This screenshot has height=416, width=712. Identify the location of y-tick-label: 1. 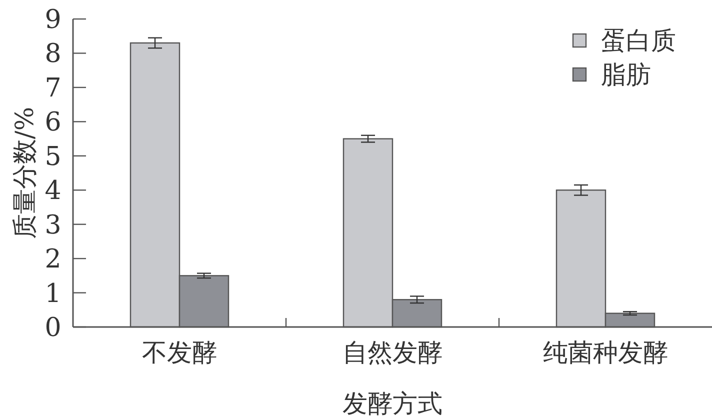
(53, 293).